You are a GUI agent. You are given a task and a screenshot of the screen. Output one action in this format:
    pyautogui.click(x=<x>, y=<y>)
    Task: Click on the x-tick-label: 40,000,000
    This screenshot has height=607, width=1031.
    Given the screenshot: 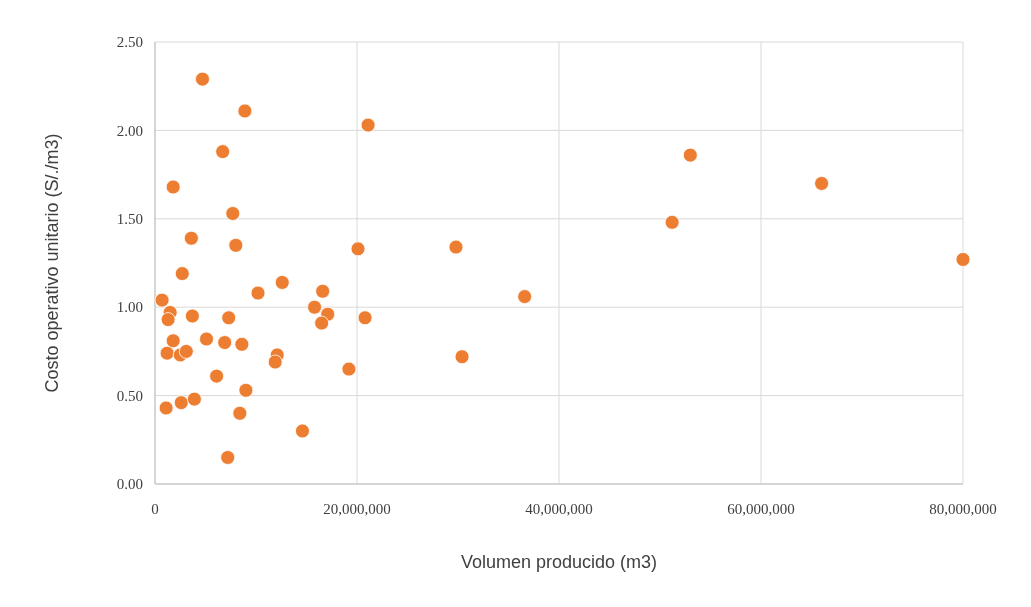 What is the action you would take?
    pyautogui.click(x=559, y=509)
    